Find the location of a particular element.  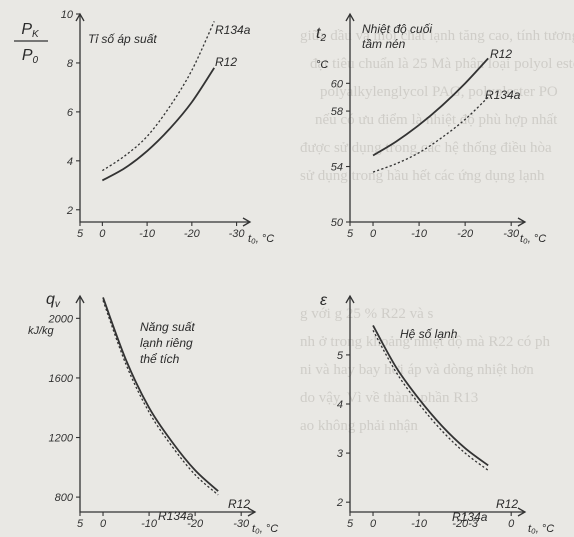

y-axis-label: ε is located at coordinates (324, 300).